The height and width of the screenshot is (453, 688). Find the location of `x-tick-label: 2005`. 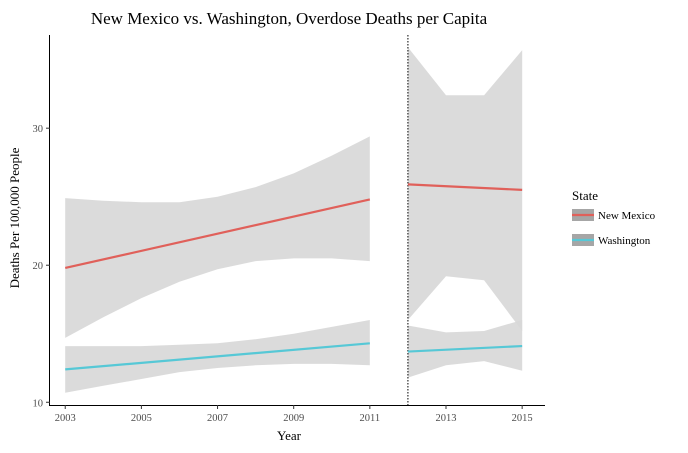

x-tick-label: 2005 is located at coordinates (141, 418).